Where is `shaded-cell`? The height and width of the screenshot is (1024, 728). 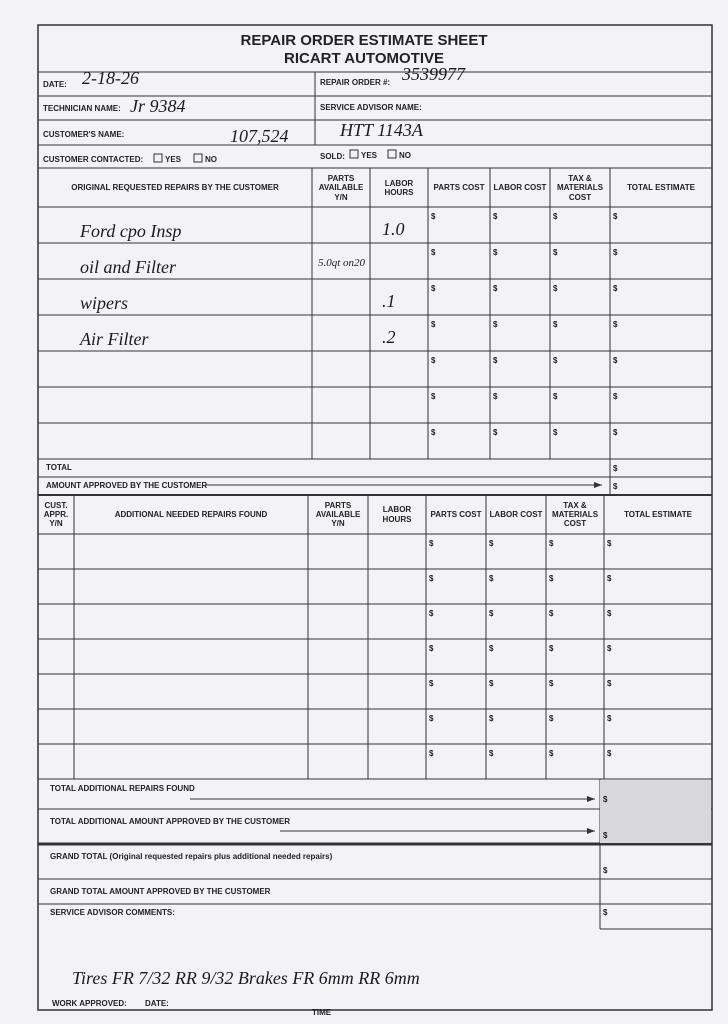
shaded-cell is located at coordinates (655, 811).